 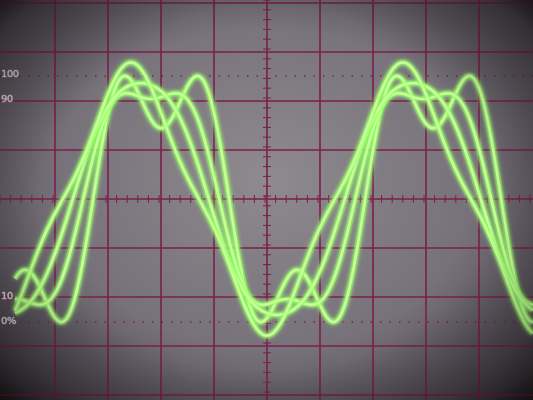 I want to click on scale-label-0: 0%, so click(x=8, y=321).